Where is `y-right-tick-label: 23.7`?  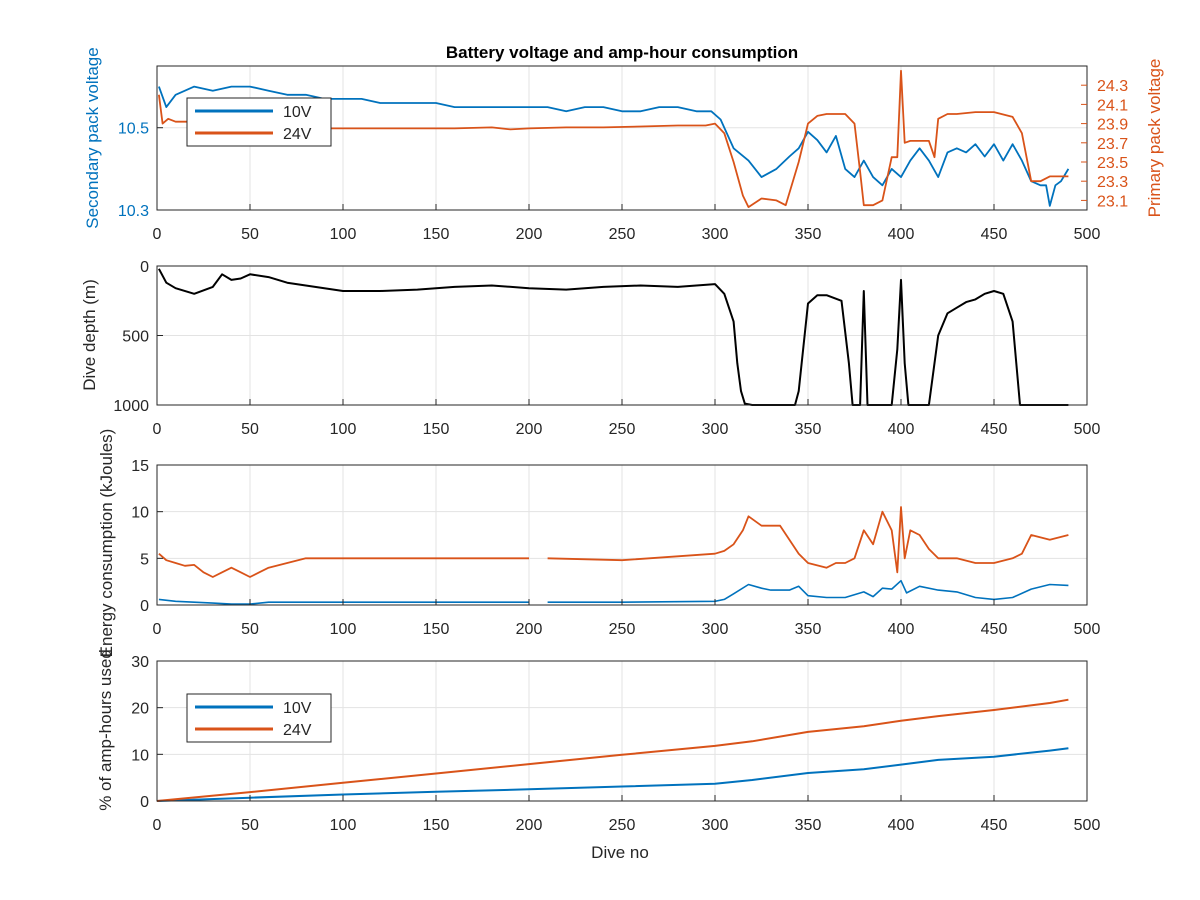 y-right-tick-label: 23.7 is located at coordinates (1112, 144).